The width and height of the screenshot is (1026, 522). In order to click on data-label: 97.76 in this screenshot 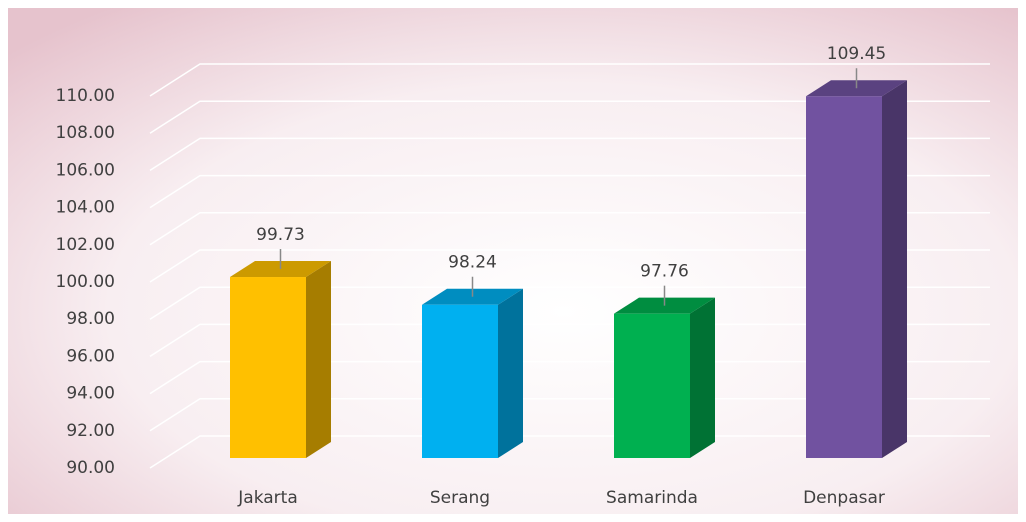, I will do `click(664, 272)`.